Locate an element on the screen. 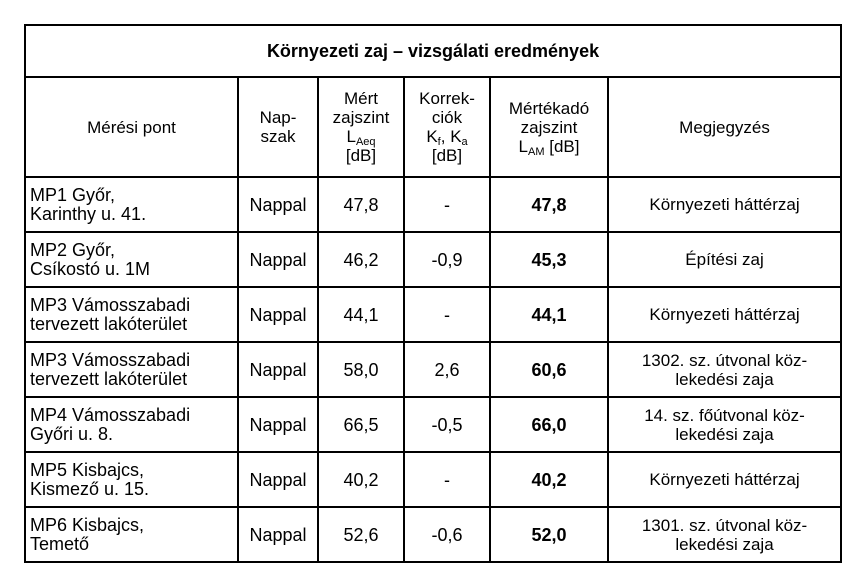  header-period: Nap- szak is located at coordinates (278, 127).